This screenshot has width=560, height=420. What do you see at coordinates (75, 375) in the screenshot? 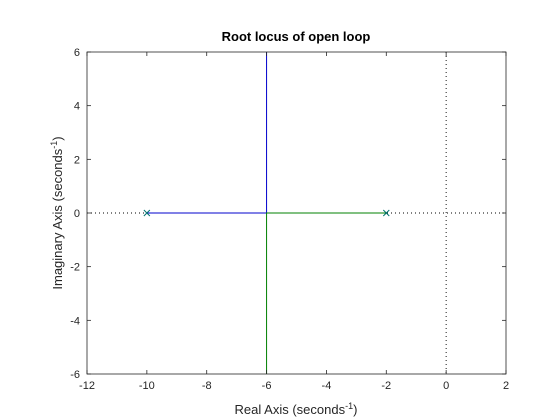
I see `y-tick-label: -6` at bounding box center [75, 375].